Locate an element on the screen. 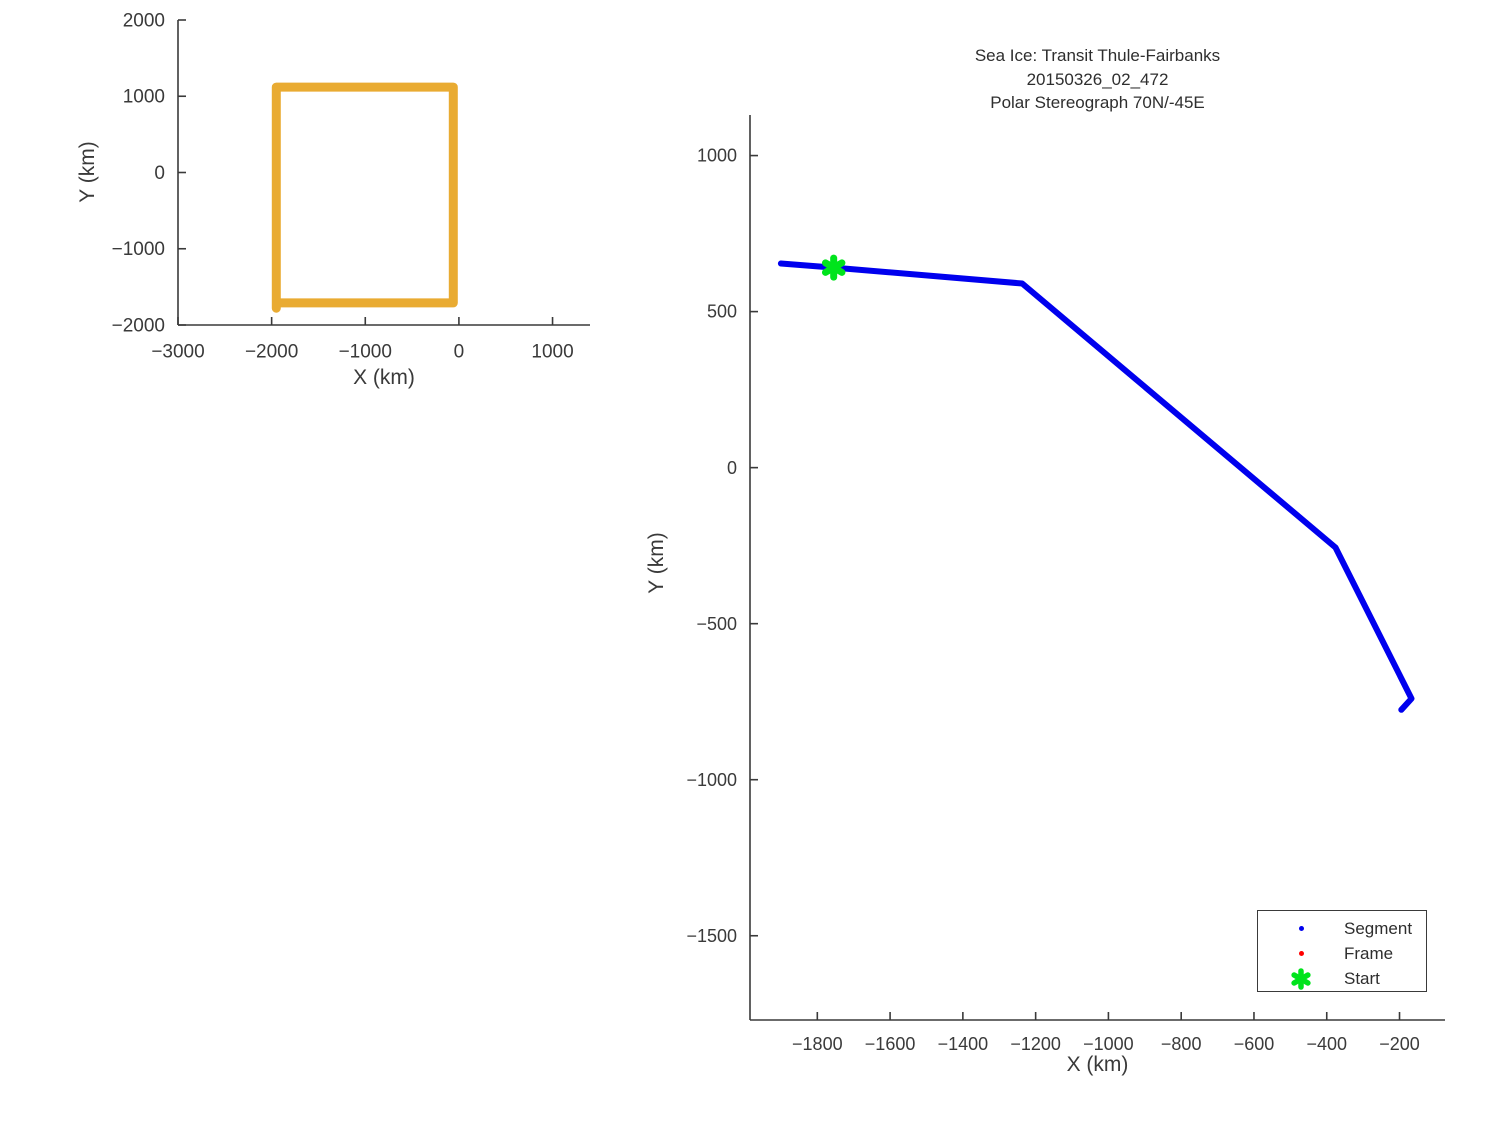 The height and width of the screenshot is (1125, 1500). legend-item-start: Start is located at coordinates (1342, 978).